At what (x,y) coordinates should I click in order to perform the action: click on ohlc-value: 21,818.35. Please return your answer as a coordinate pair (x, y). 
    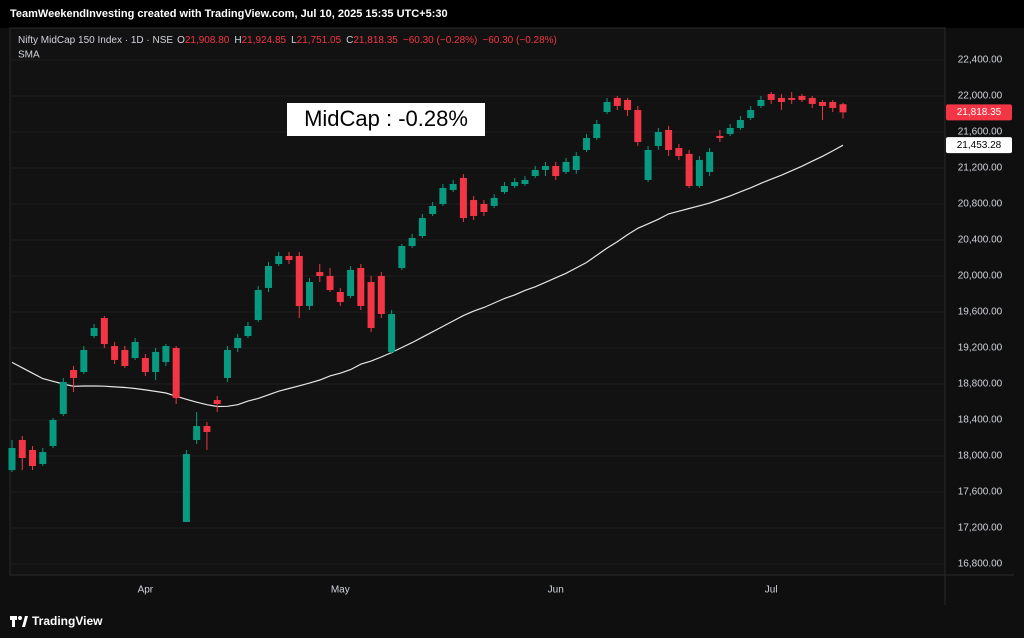
    Looking at the image, I should click on (375, 40).